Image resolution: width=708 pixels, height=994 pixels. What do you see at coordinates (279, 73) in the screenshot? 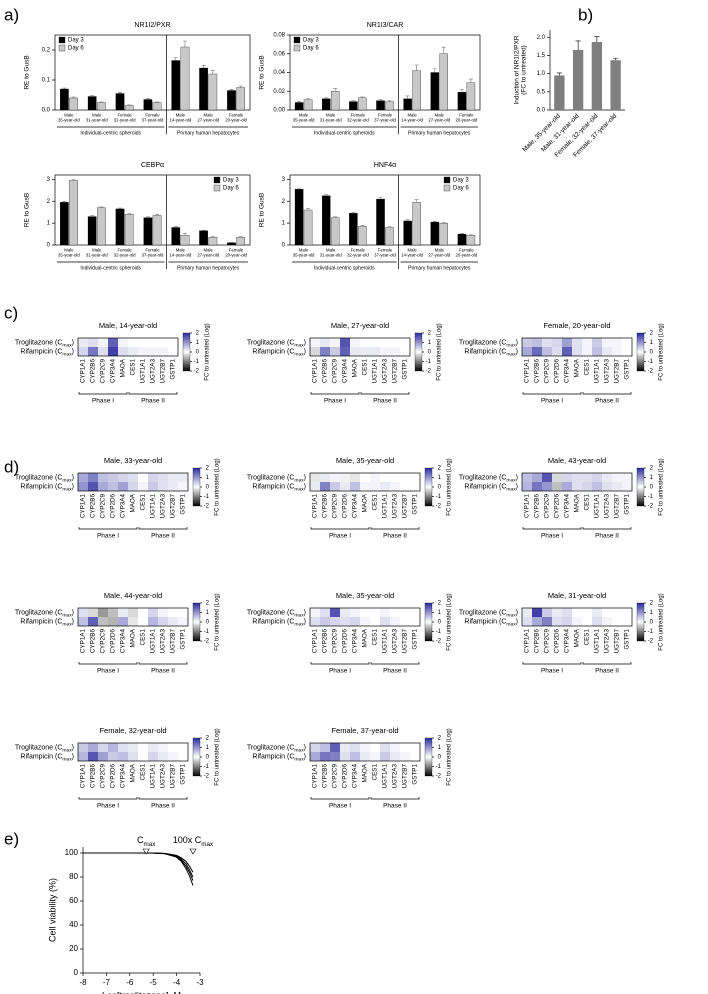
I see `y-tick-label: 0.04` at bounding box center [279, 73].